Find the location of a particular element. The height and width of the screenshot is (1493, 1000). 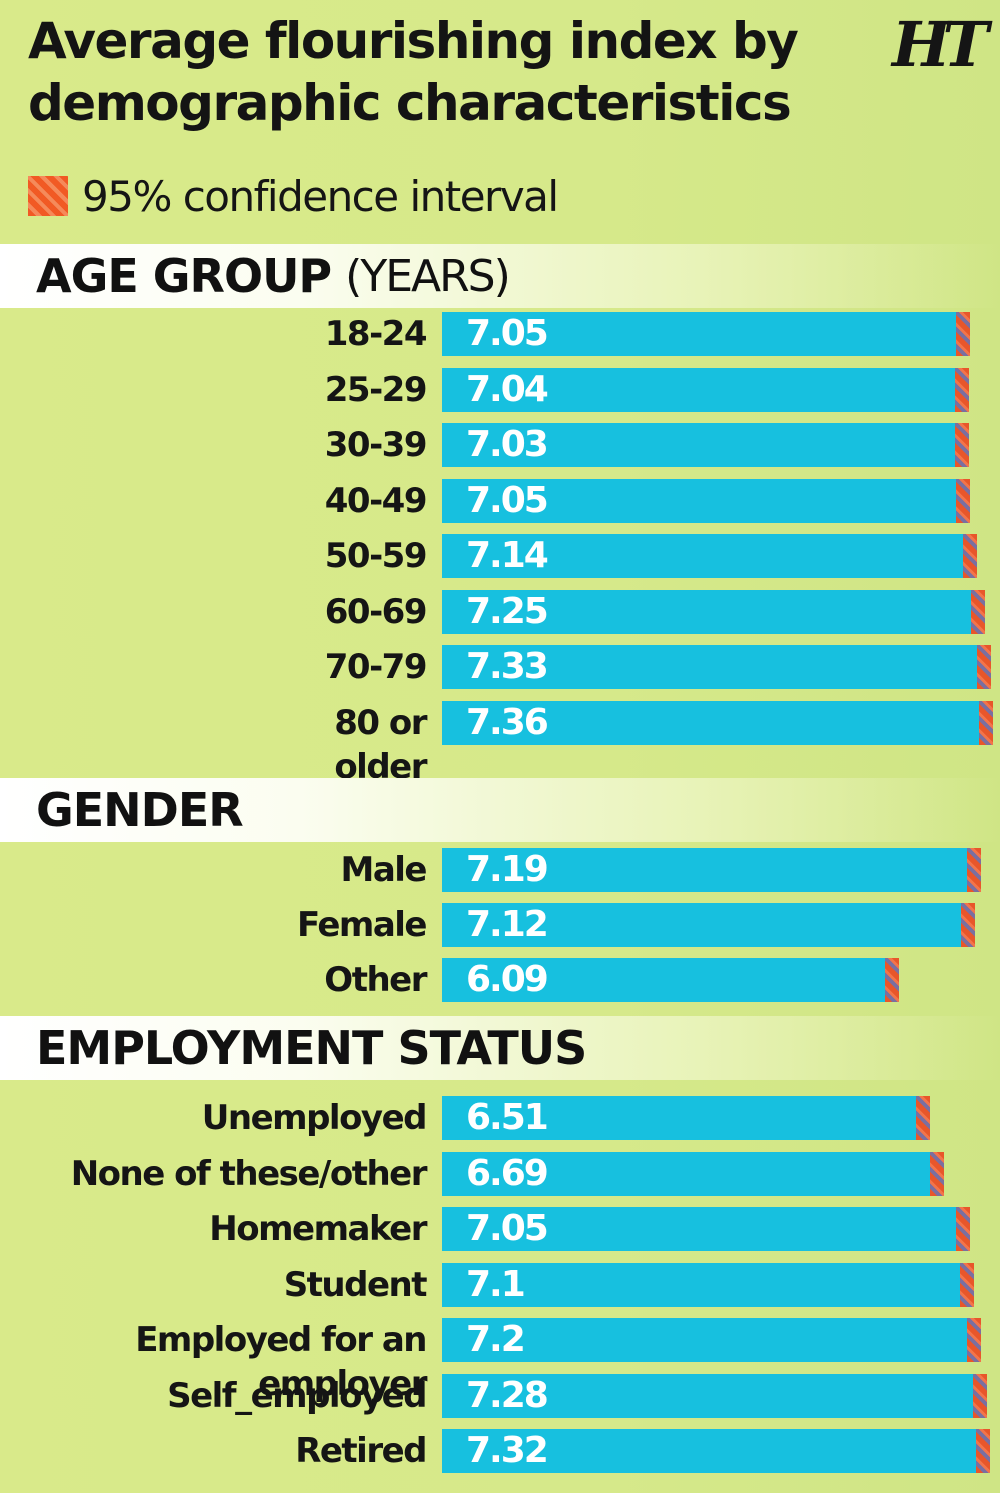

section-title-age: AGE GROUP is located at coordinates (184, 276).